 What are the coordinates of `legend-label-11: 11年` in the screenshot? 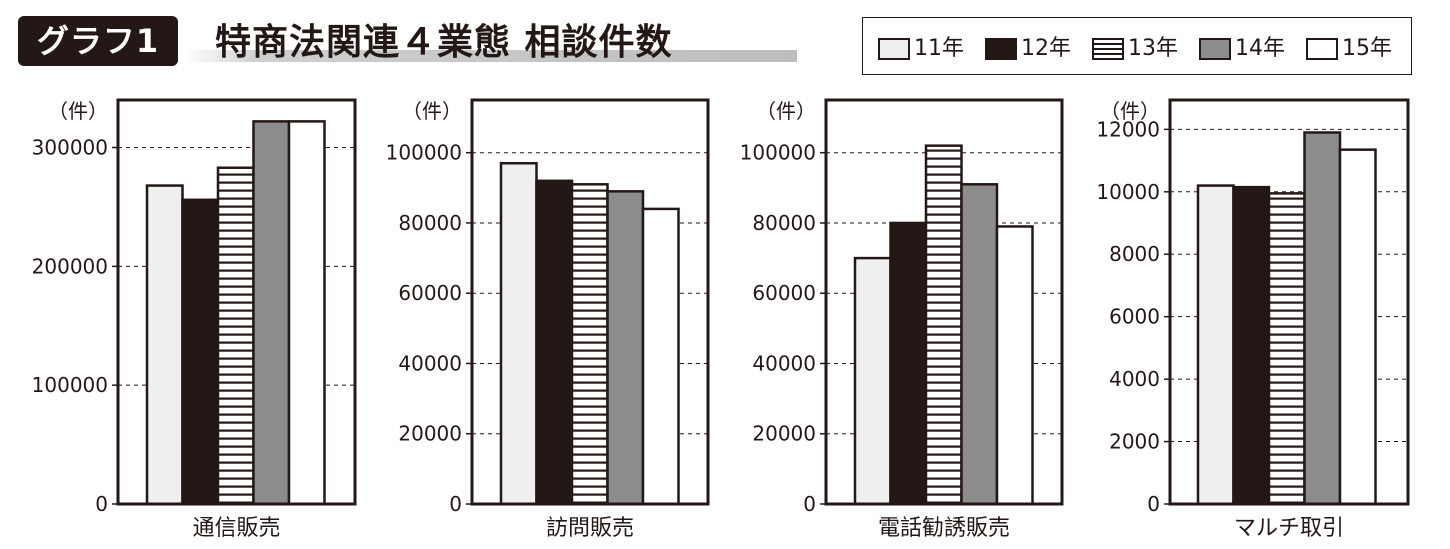 It's located at (939, 48).